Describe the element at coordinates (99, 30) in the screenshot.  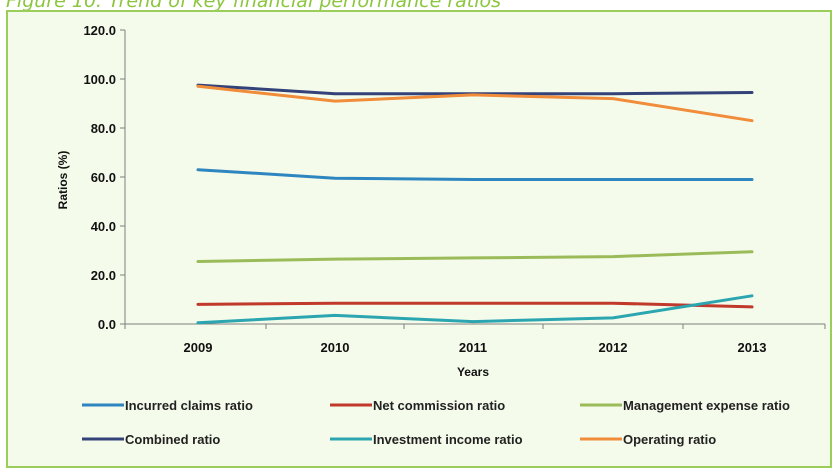
I see `y-tick-label: 120.0` at that location.